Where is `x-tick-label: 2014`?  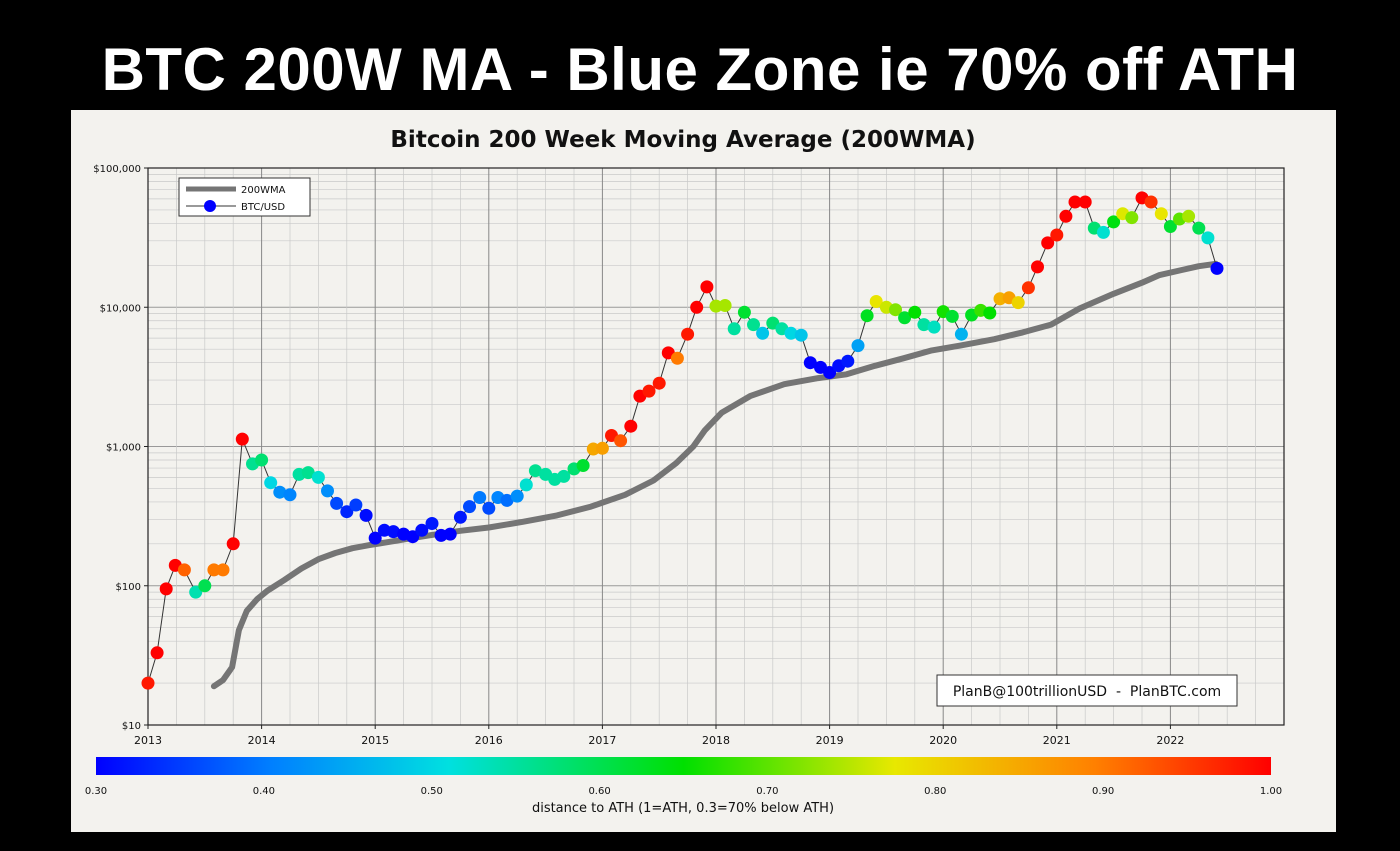 x-tick-label: 2014 is located at coordinates (262, 740).